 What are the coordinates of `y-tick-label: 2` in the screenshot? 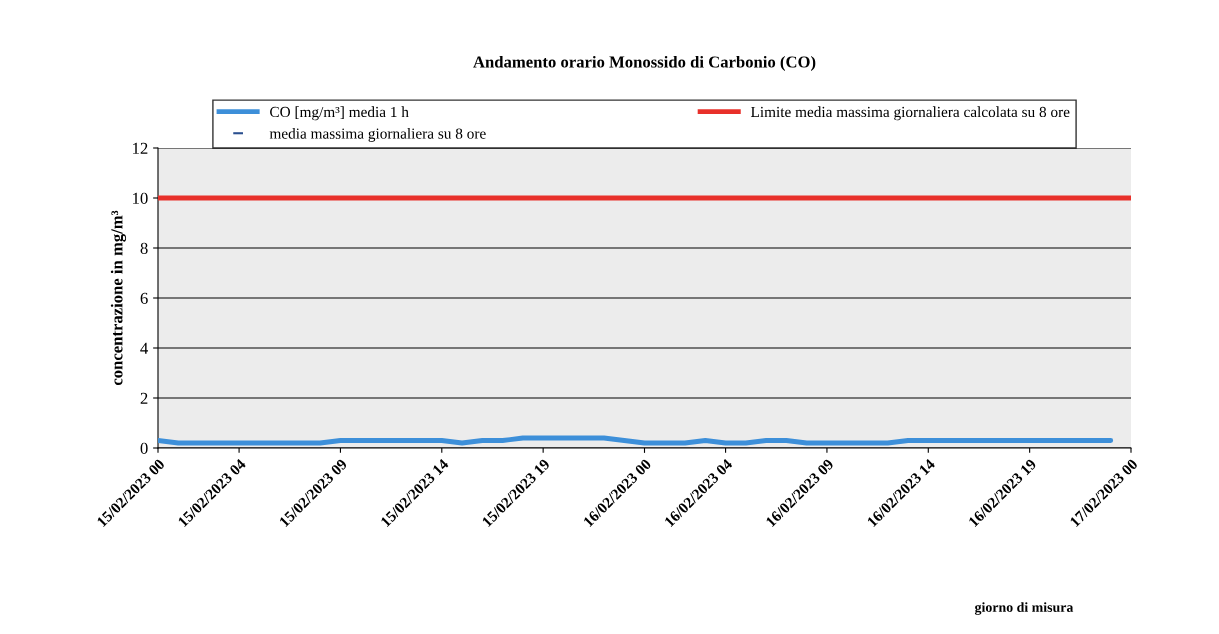 It's located at (144, 398).